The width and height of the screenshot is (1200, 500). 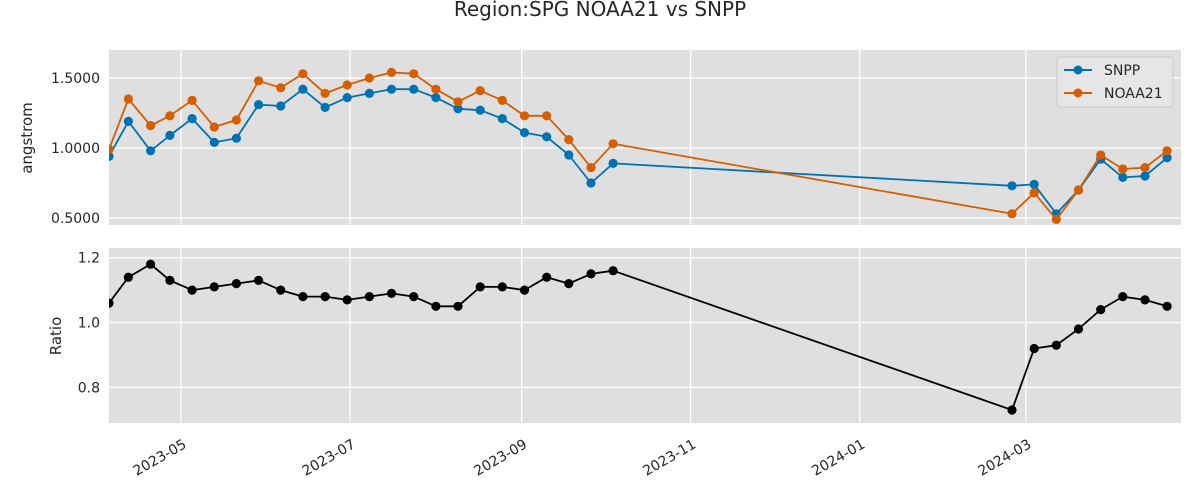 I want to click on y-tick-label: 1.0, so click(x=89, y=324).